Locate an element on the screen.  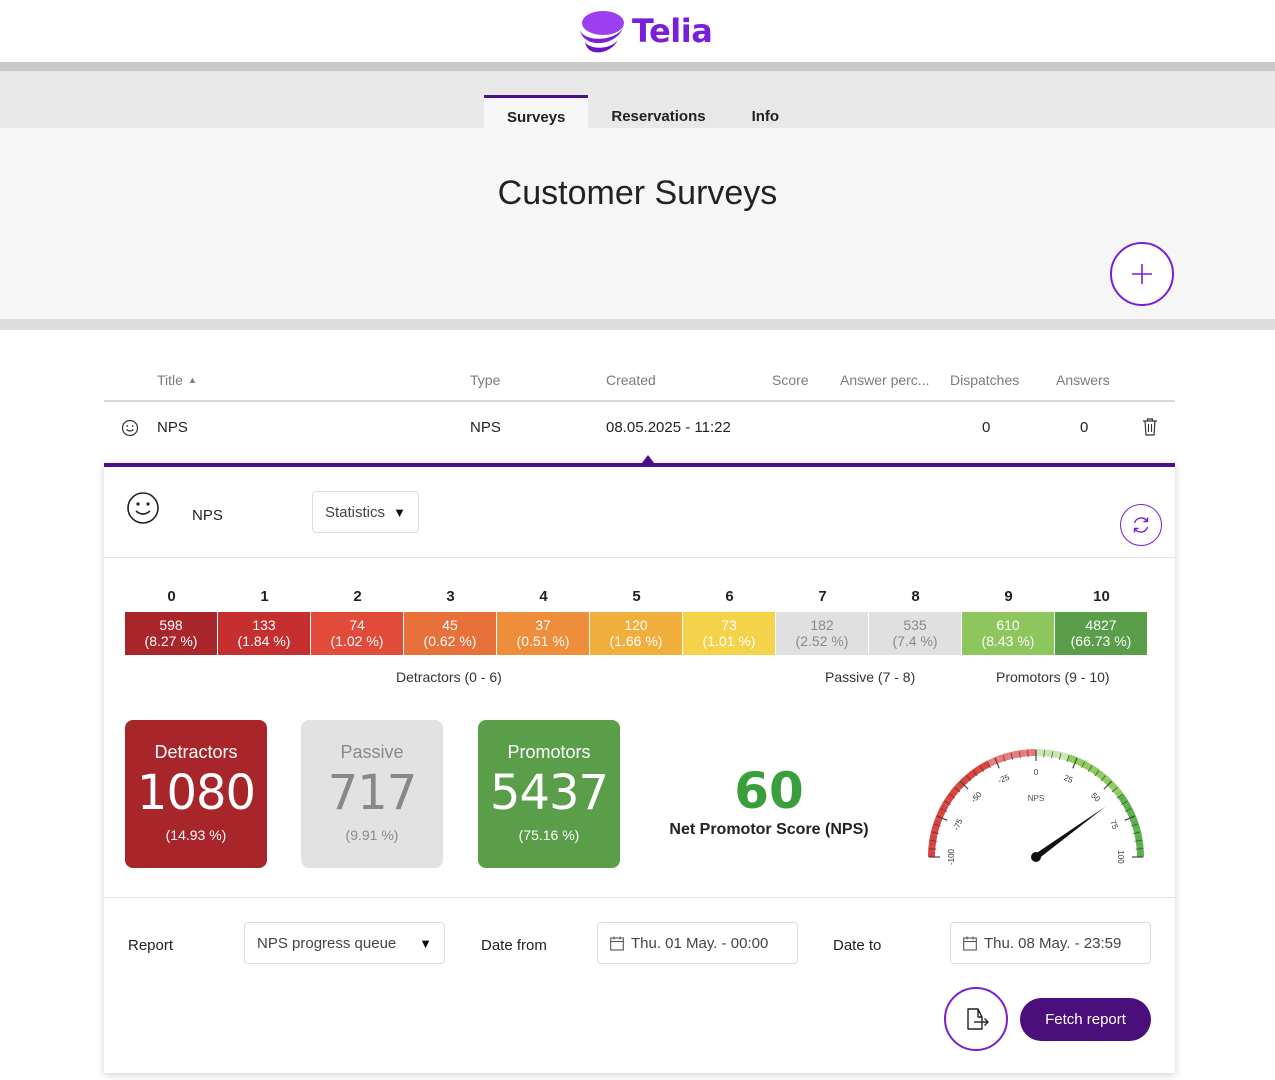
date-to-field: Thu. 08 May. - 23:59 is located at coordinates (1050, 943).